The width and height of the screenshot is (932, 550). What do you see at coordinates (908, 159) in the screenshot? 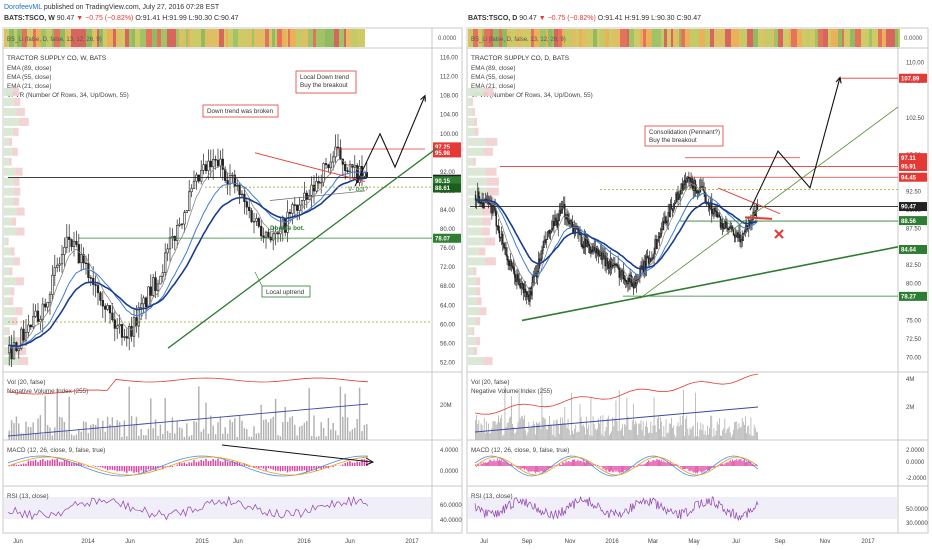
I see `right-price-tag-label: 97.11` at bounding box center [908, 159].